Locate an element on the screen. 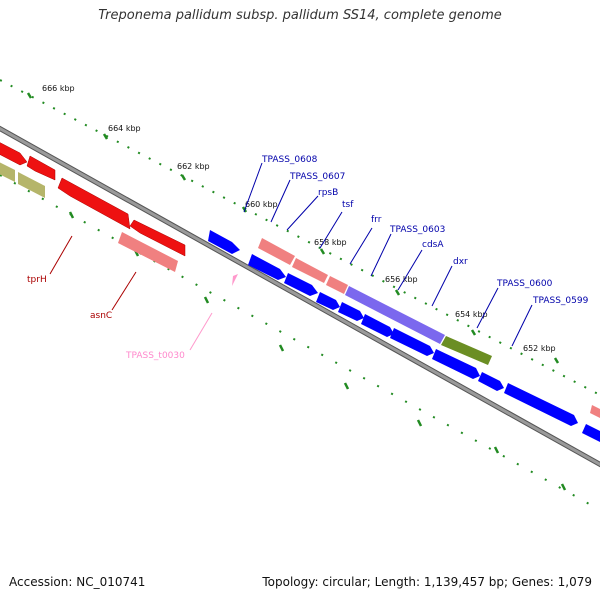 This screenshot has height=600, width=600. gene-label-TPASS_0599: TPASS_0599 is located at coordinates (560, 301).